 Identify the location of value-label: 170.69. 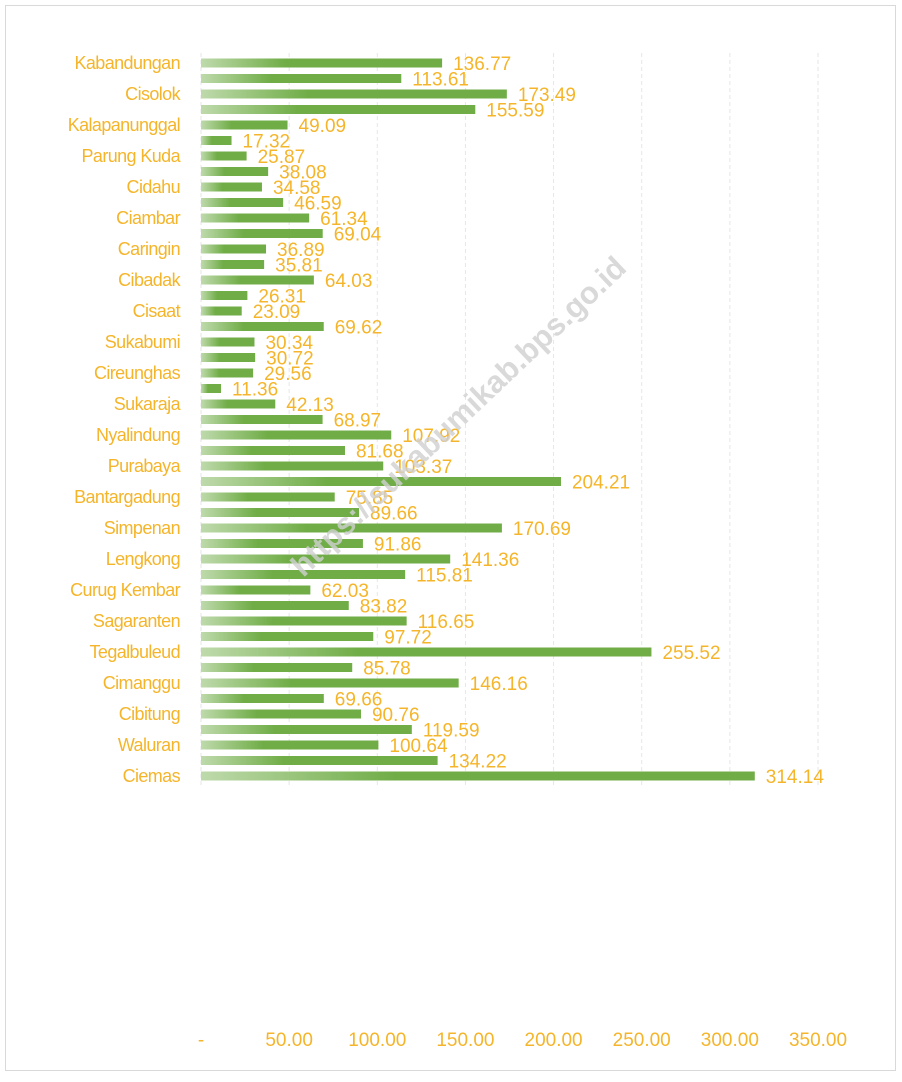
(542, 529).